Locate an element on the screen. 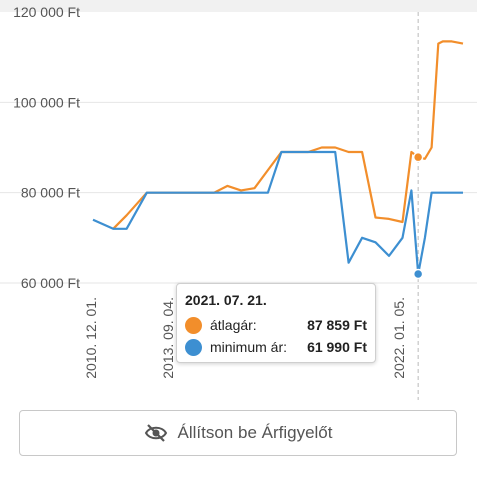 The image size is (477, 480). tooltip-date: 2021. 07. 21. is located at coordinates (226, 300).